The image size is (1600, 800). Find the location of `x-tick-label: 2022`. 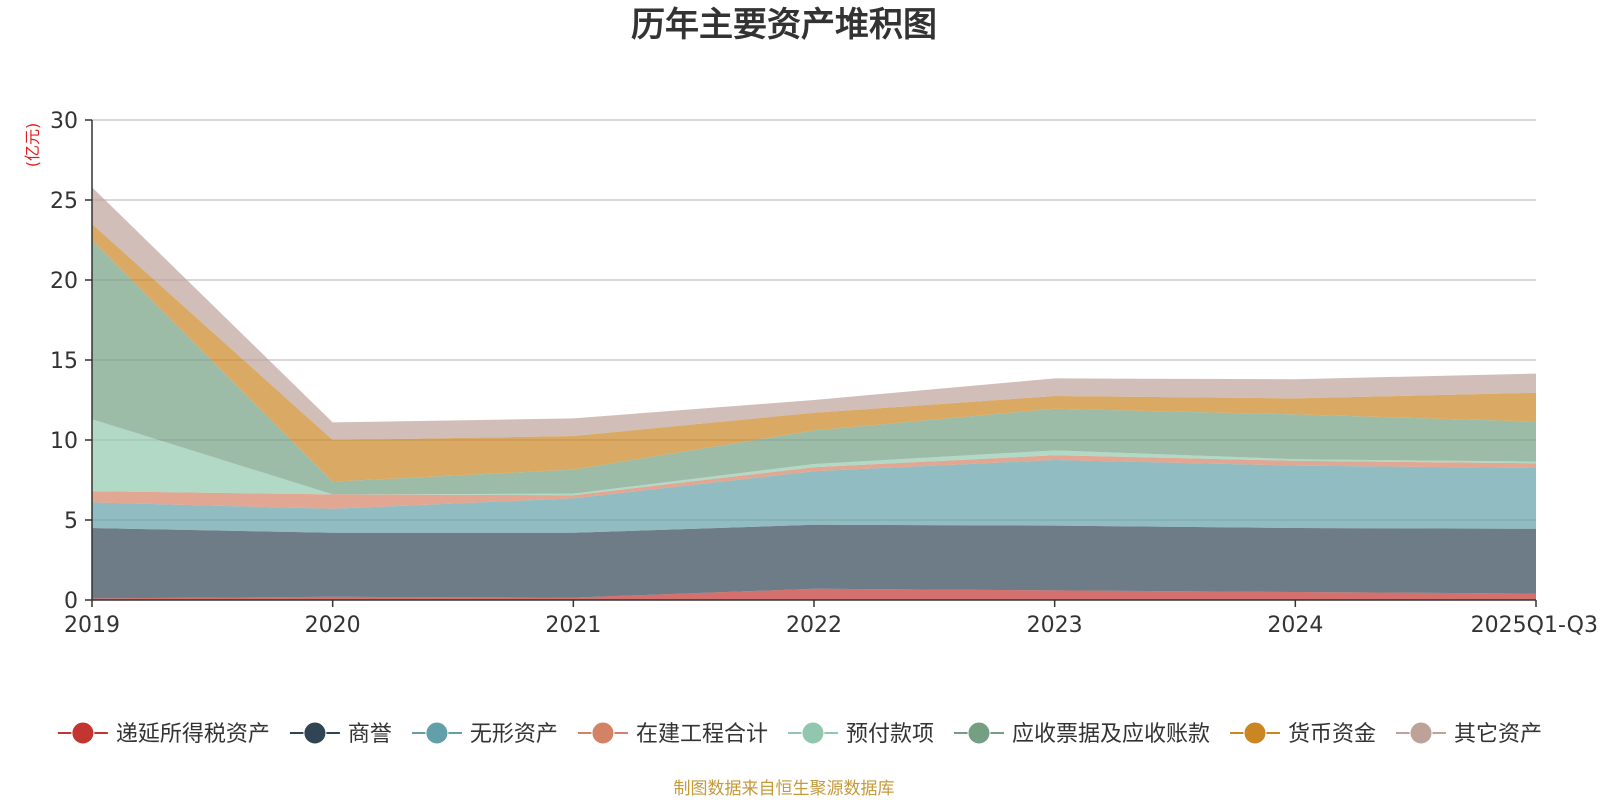

x-tick-label: 2022 is located at coordinates (814, 625).